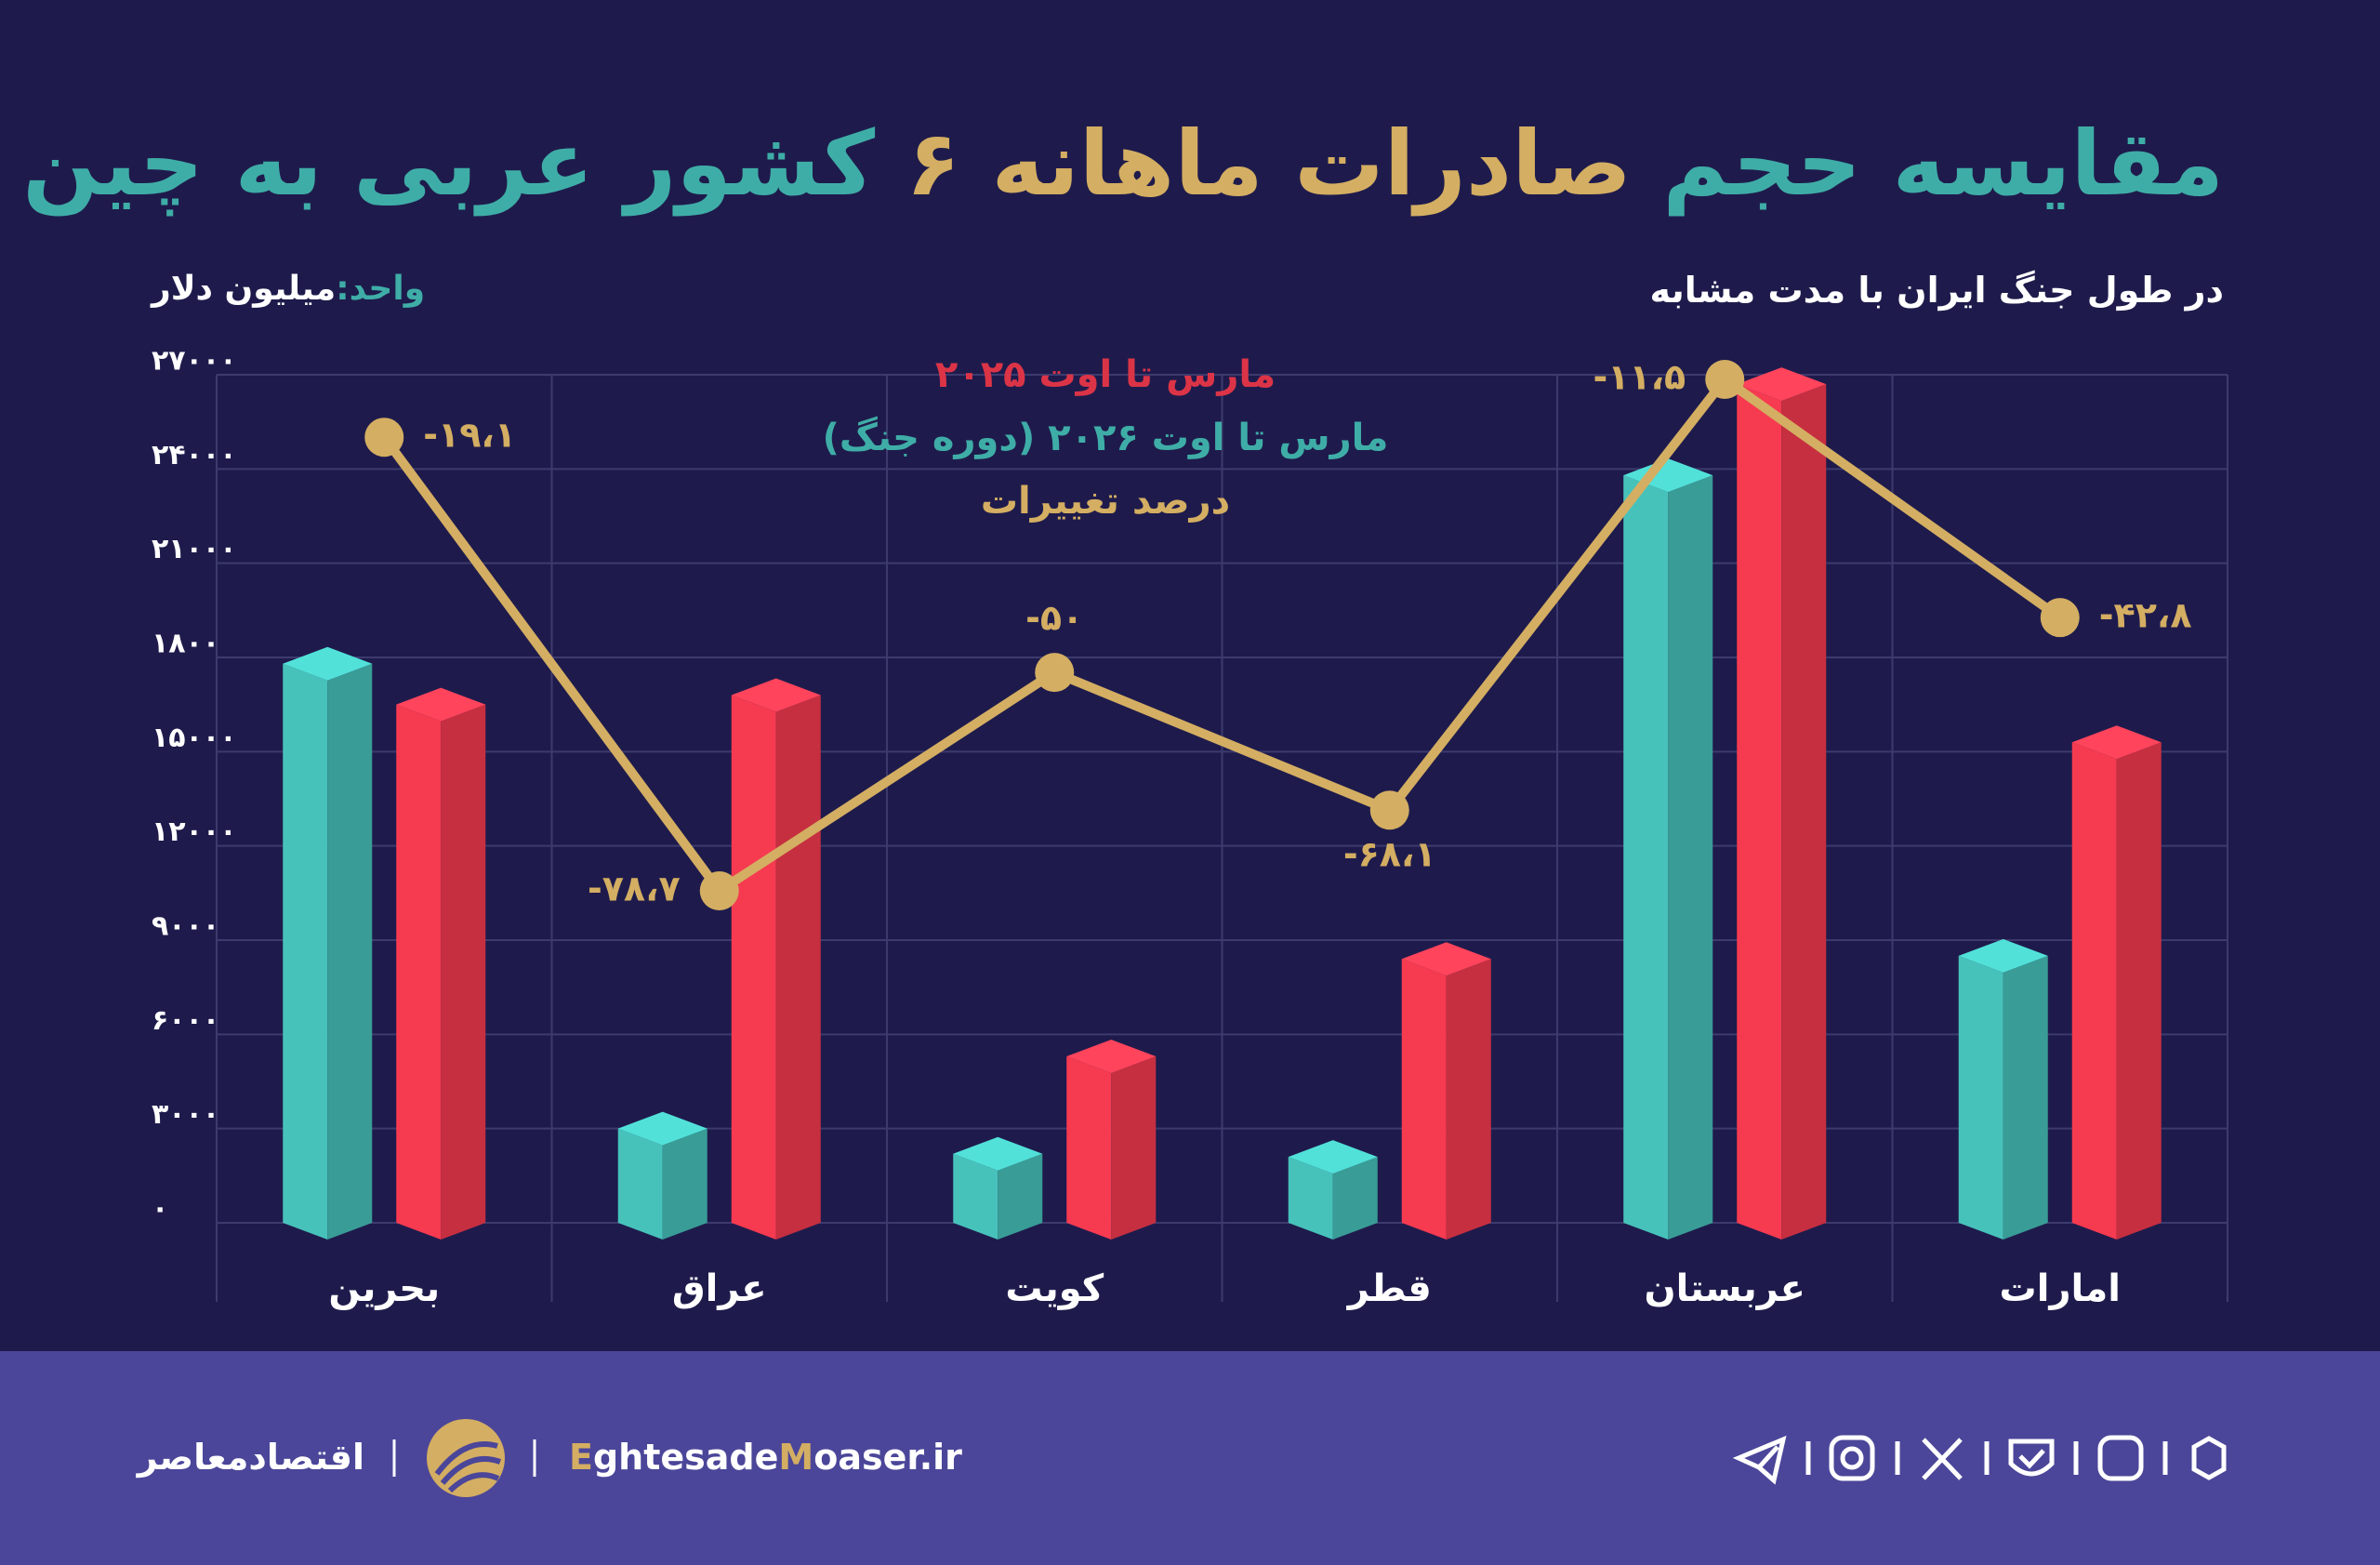 This screenshot has width=2380, height=1565. What do you see at coordinates (1936, 290) in the screenshot?
I see `subtitle: در طول جنگ ایران با مدت مشابه` at bounding box center [1936, 290].